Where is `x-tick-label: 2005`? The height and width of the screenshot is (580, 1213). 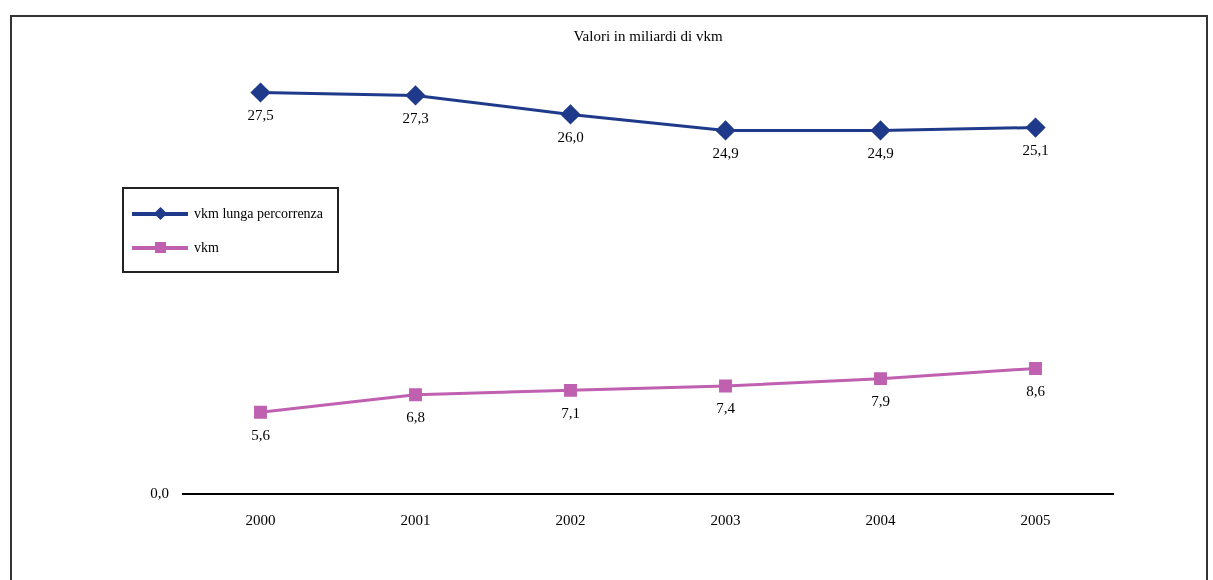 x-tick-label: 2005 is located at coordinates (1035, 519).